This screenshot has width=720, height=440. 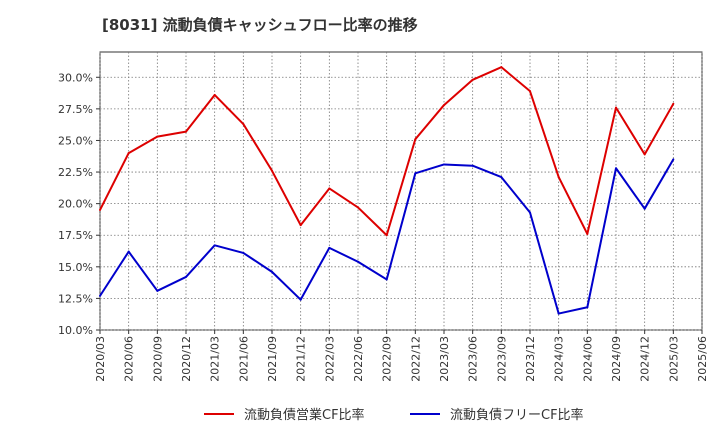 What do you see at coordinates (75, 204) in the screenshot?
I see `y-tick-label: 20.0%` at bounding box center [75, 204].